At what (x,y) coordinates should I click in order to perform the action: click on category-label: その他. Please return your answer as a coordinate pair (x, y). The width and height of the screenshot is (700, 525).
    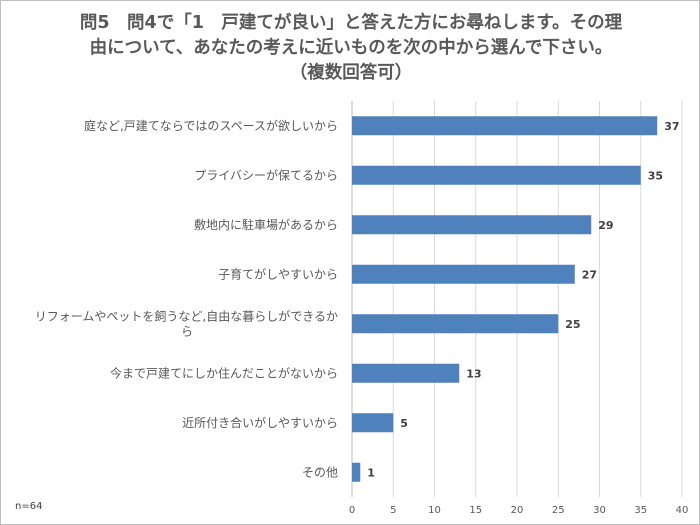
    Looking at the image, I should click on (320, 472).